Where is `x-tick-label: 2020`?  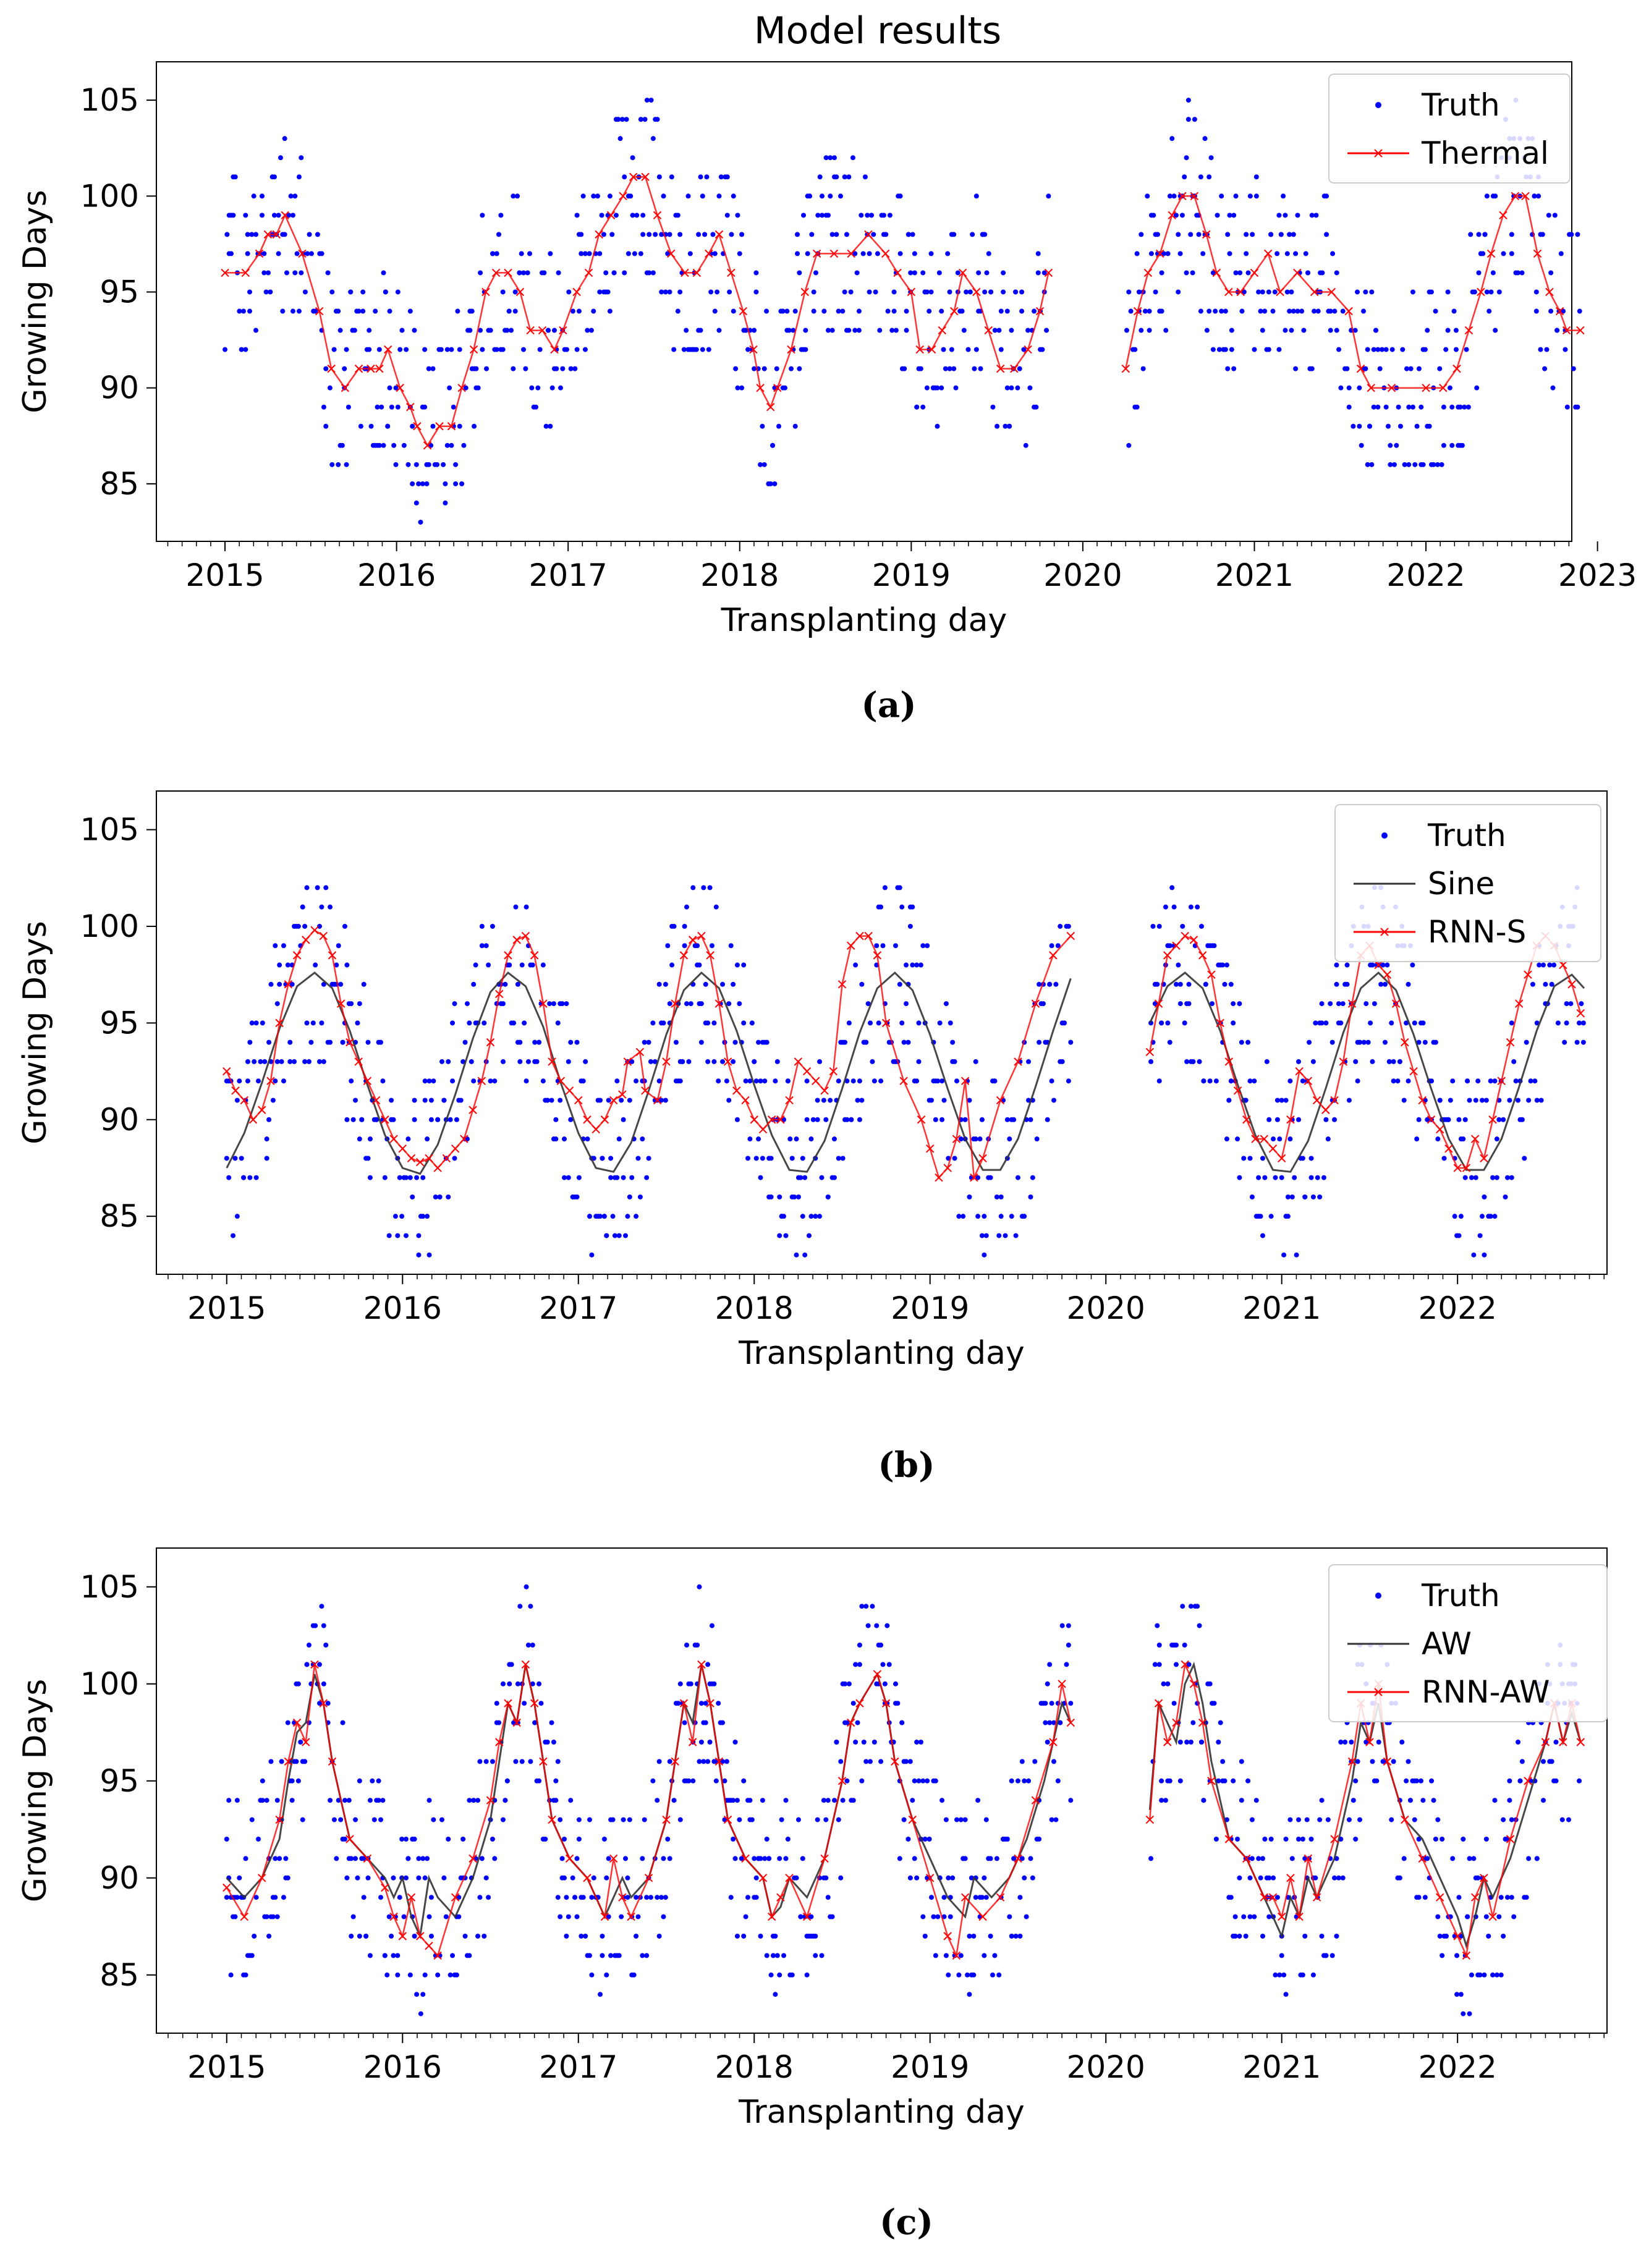 x-tick-label: 2020 is located at coordinates (1106, 1308).